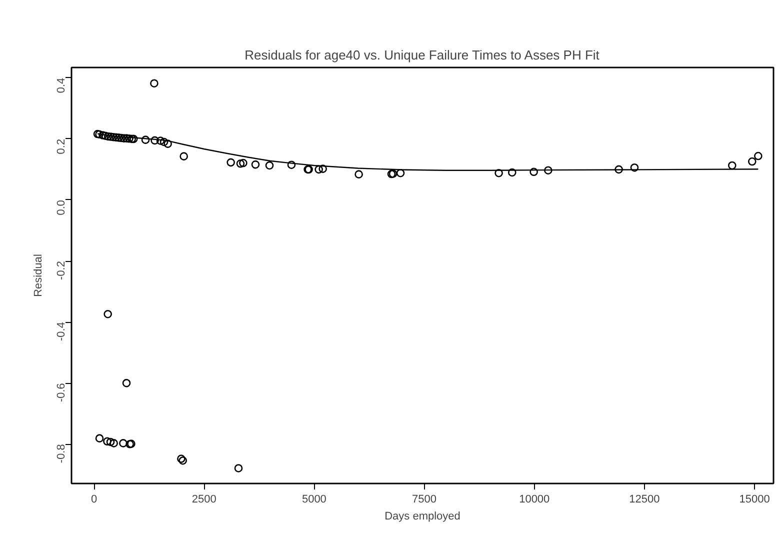 The height and width of the screenshot is (543, 778). What do you see at coordinates (94, 500) in the screenshot?
I see `x-tick-label: 0` at bounding box center [94, 500].